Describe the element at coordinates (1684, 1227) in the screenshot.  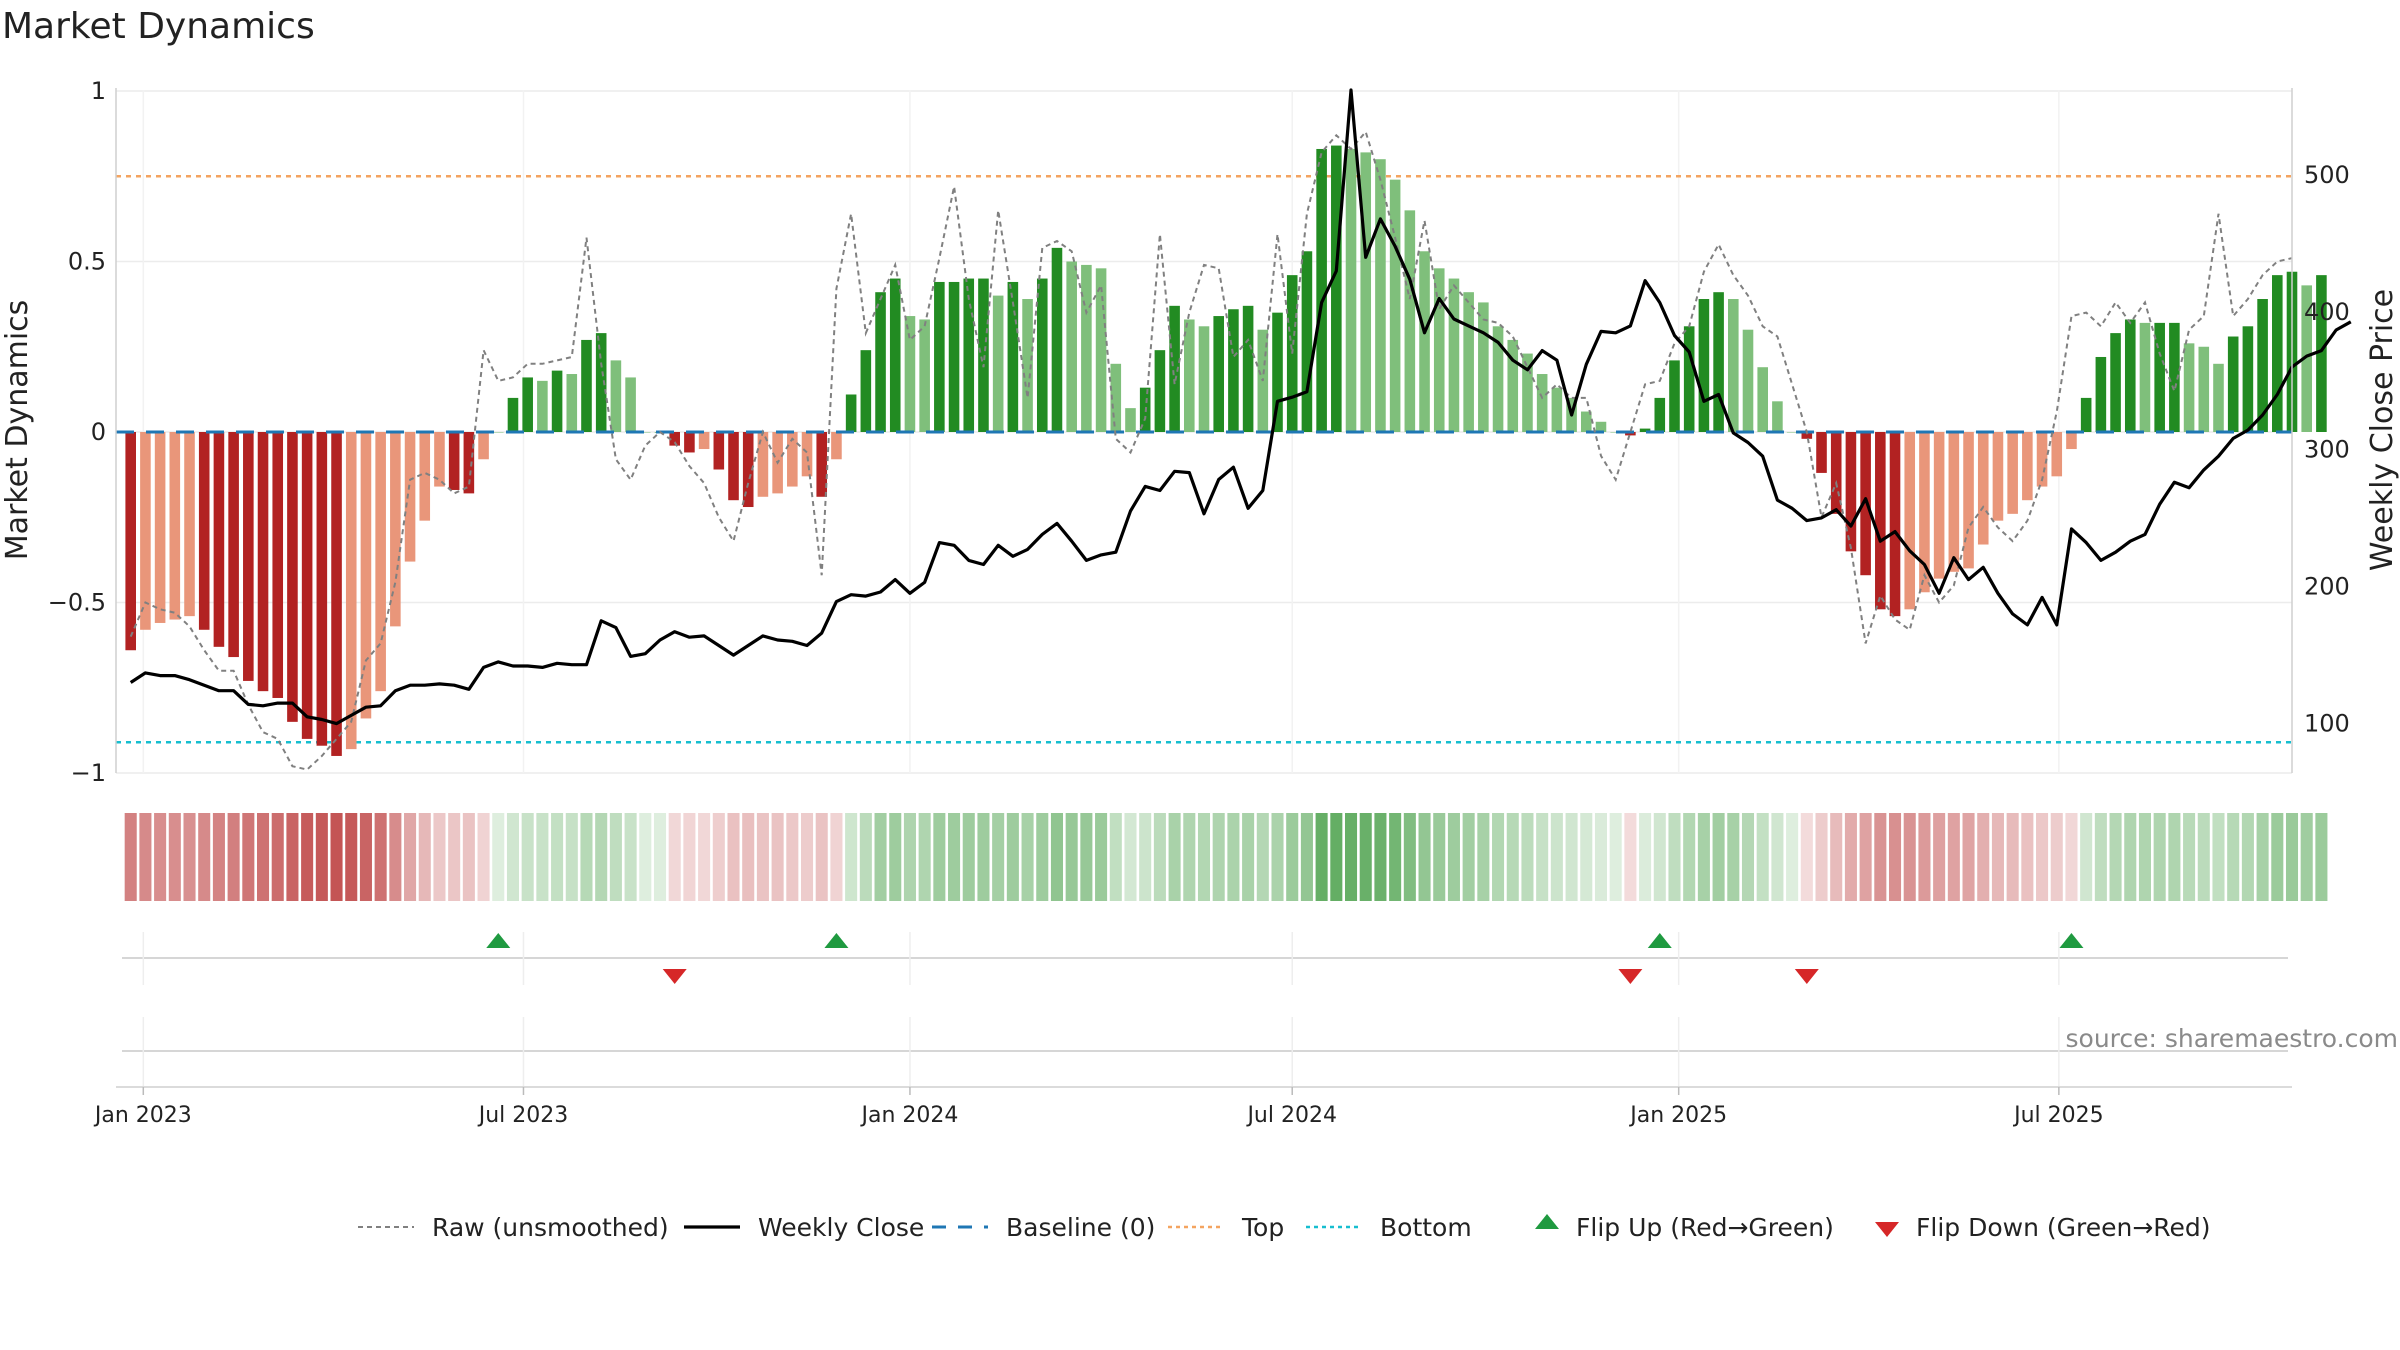
I see `legend-item: Flip Up (Red→Green)` at that location.